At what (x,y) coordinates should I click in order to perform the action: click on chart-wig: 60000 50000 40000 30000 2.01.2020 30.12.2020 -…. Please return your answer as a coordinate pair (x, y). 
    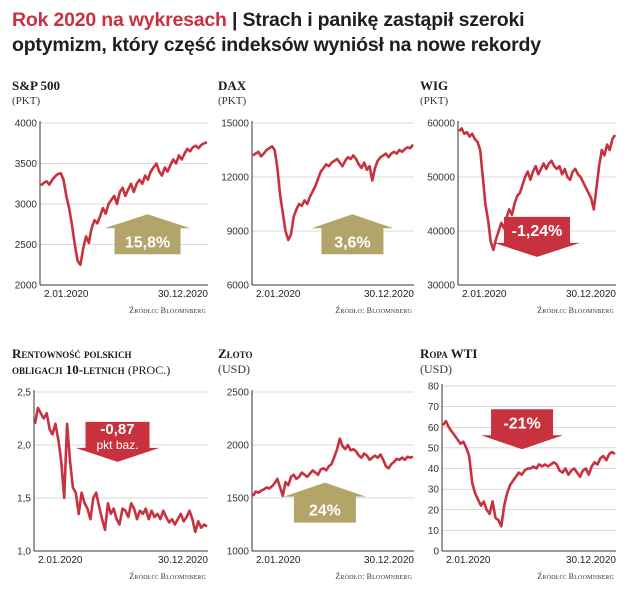
    Looking at the image, I should click on (522, 210).